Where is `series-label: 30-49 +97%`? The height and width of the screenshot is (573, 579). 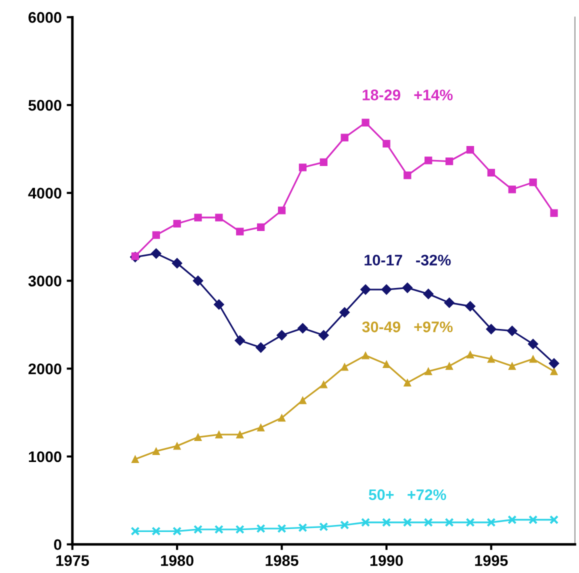
series-label: 30-49 +97% is located at coordinates (407, 326).